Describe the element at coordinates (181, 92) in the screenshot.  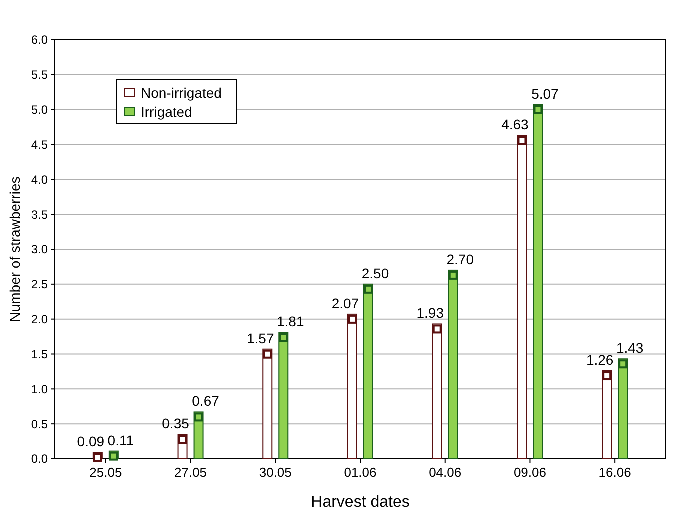
I see `legend-label: Non-irrigated` at that location.